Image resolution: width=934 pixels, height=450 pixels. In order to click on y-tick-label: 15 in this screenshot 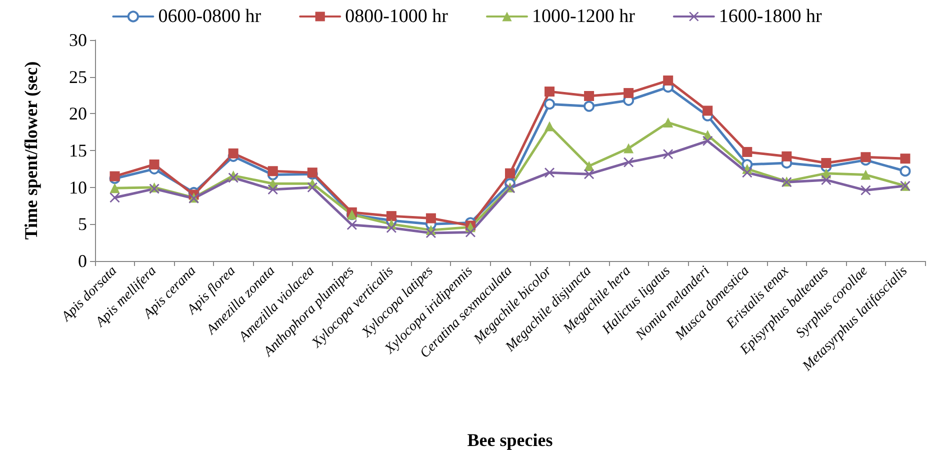, I will do `click(78, 150)`.